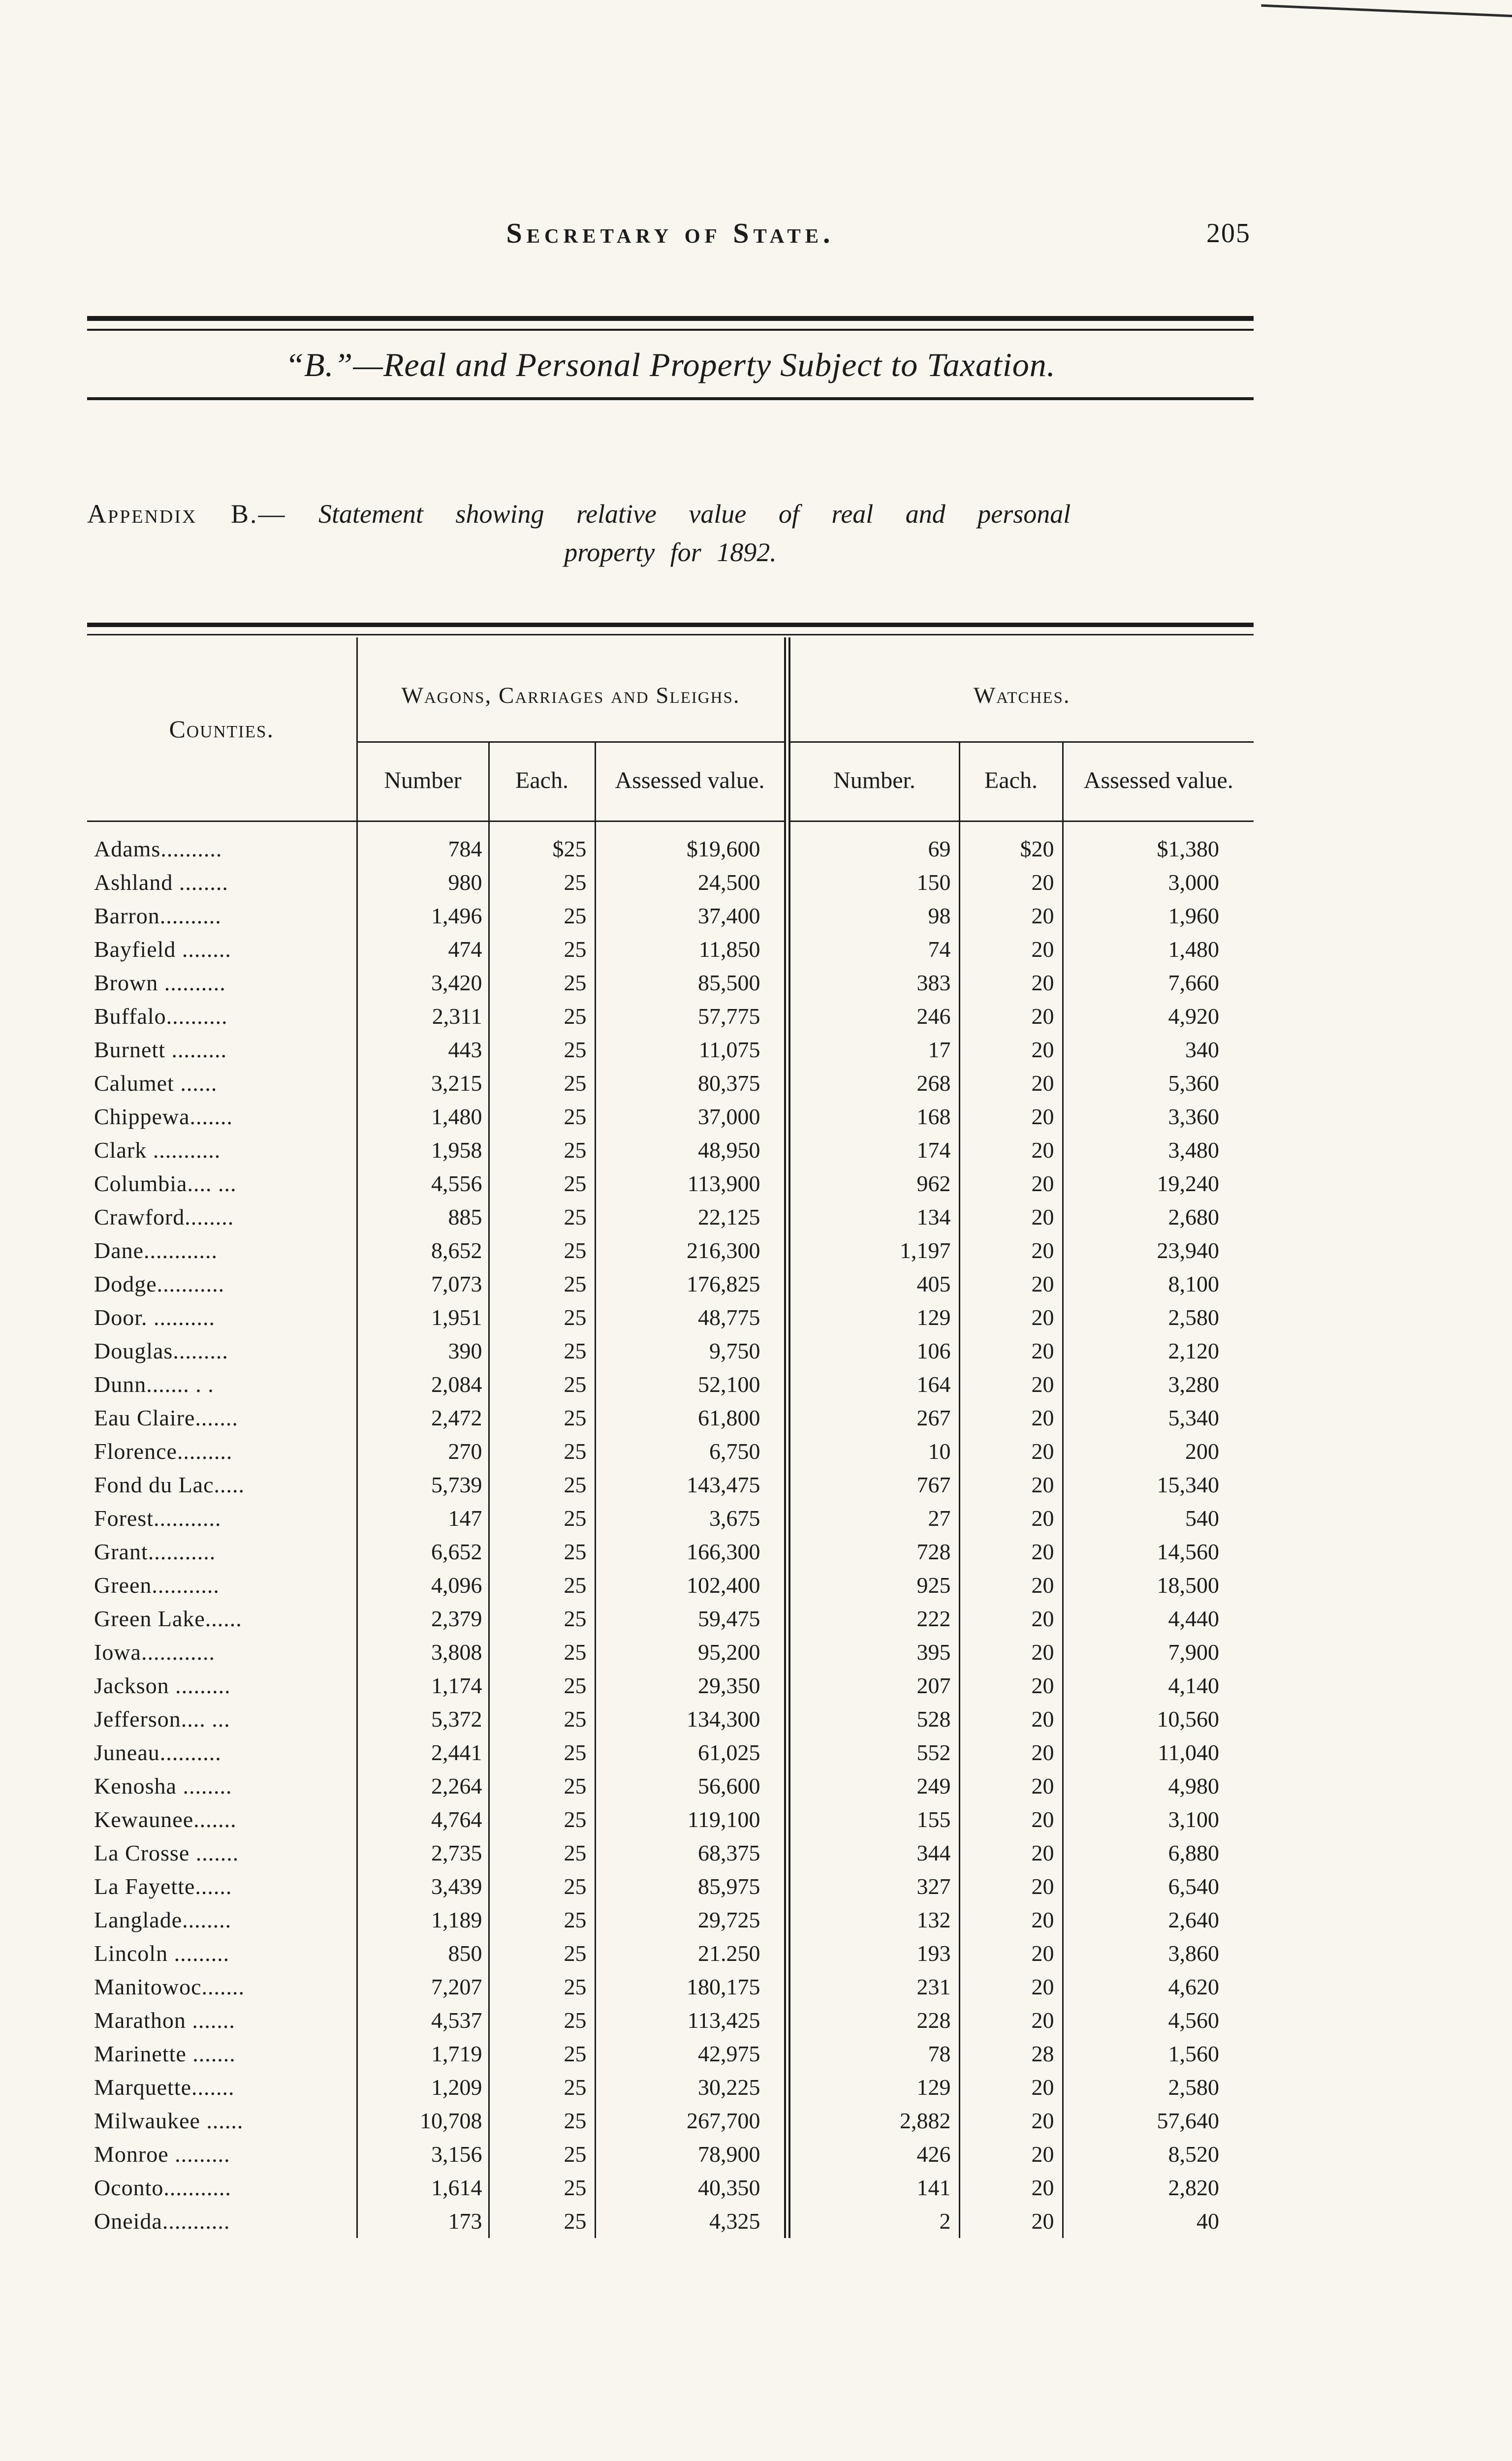 Image resolution: width=1512 pixels, height=2461 pixels. Describe the element at coordinates (572, 690) in the screenshot. I see `wagons-group-header: Wagons, Carriages and Sleighs.` at that location.